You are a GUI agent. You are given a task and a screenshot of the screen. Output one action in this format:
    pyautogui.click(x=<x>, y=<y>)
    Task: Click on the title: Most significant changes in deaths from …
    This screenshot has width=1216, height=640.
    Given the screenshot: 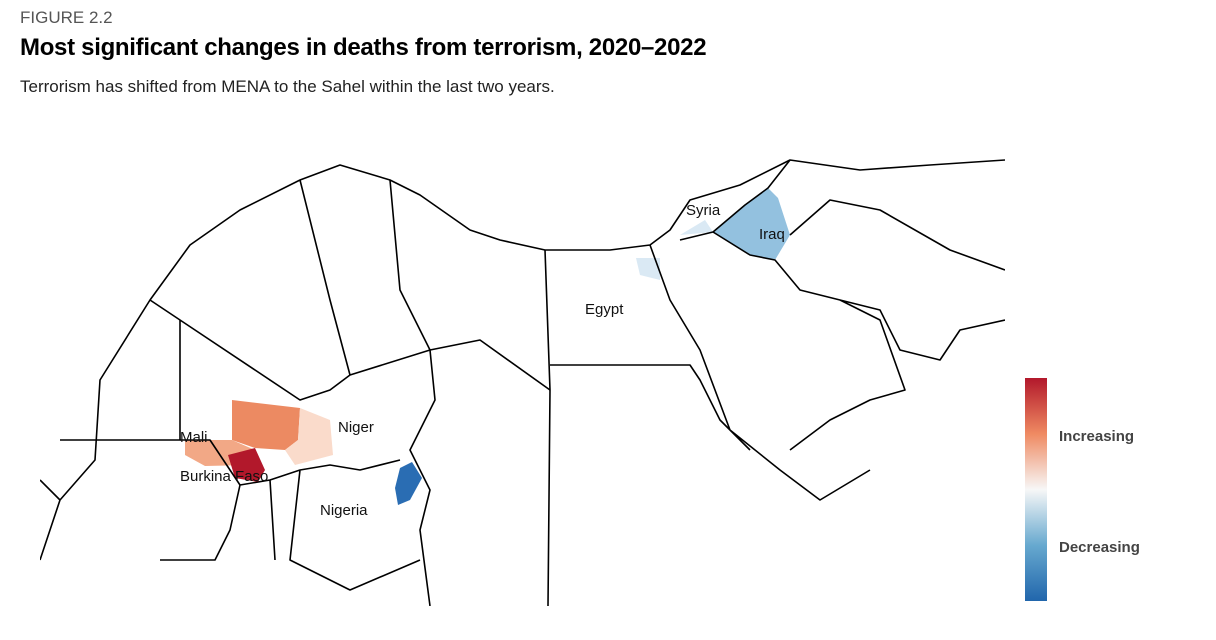 What is the action you would take?
    pyautogui.click(x=363, y=47)
    